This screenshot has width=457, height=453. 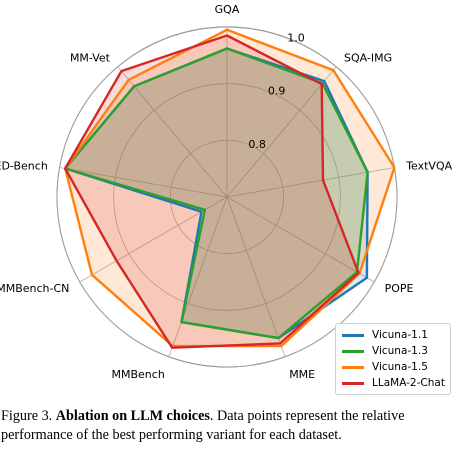 I want to click on axis-label-7: SEED-Bench, so click(x=24, y=165).